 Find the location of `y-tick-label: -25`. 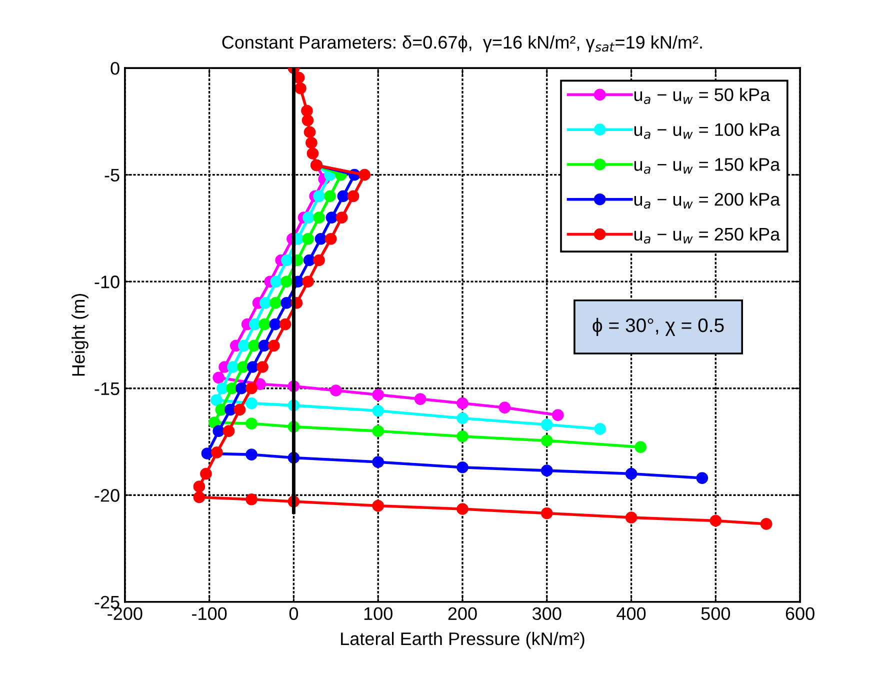

y-tick-label: -25 is located at coordinates (107, 602).